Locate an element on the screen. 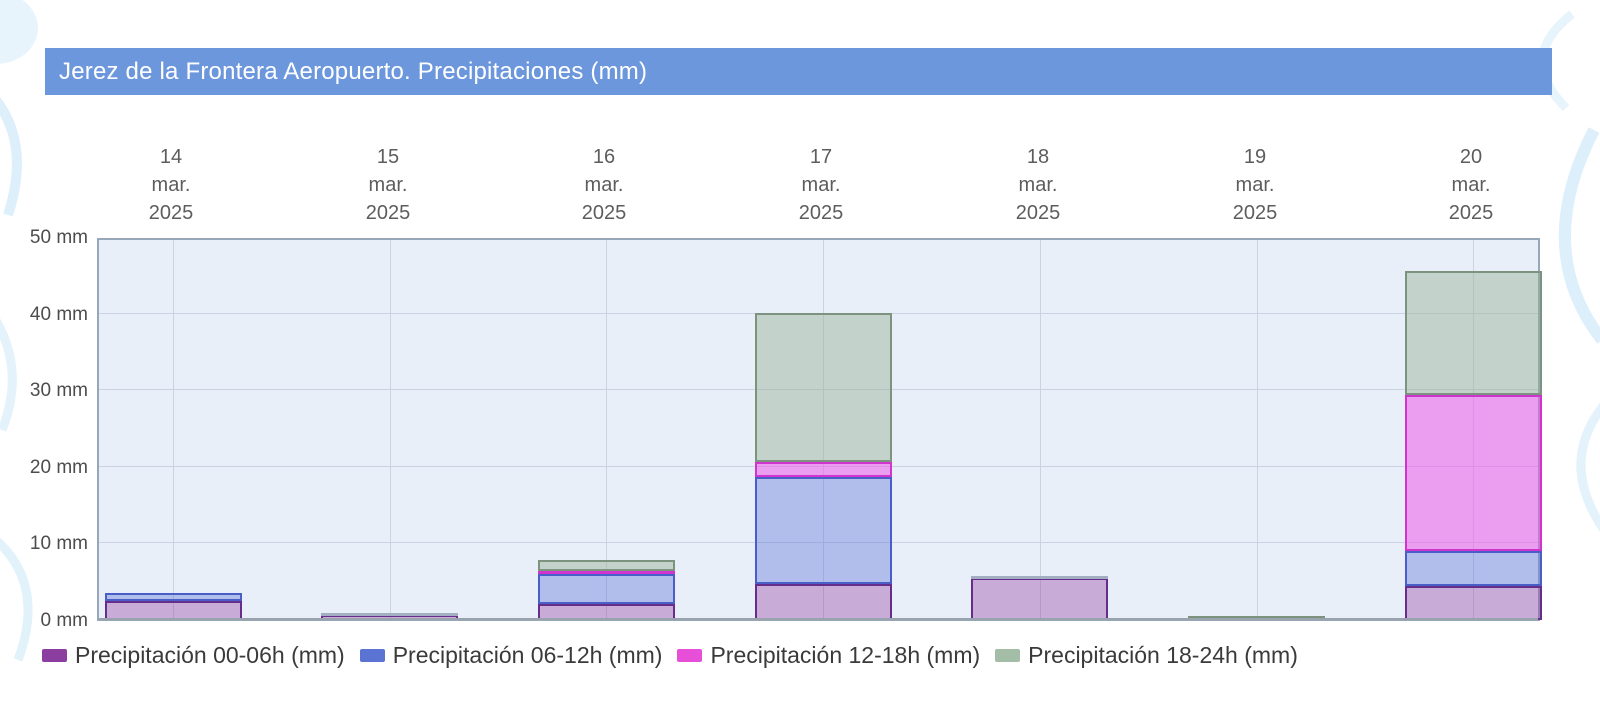 The height and width of the screenshot is (712, 1600). bar-segment-day14-series2 is located at coordinates (173, 597).